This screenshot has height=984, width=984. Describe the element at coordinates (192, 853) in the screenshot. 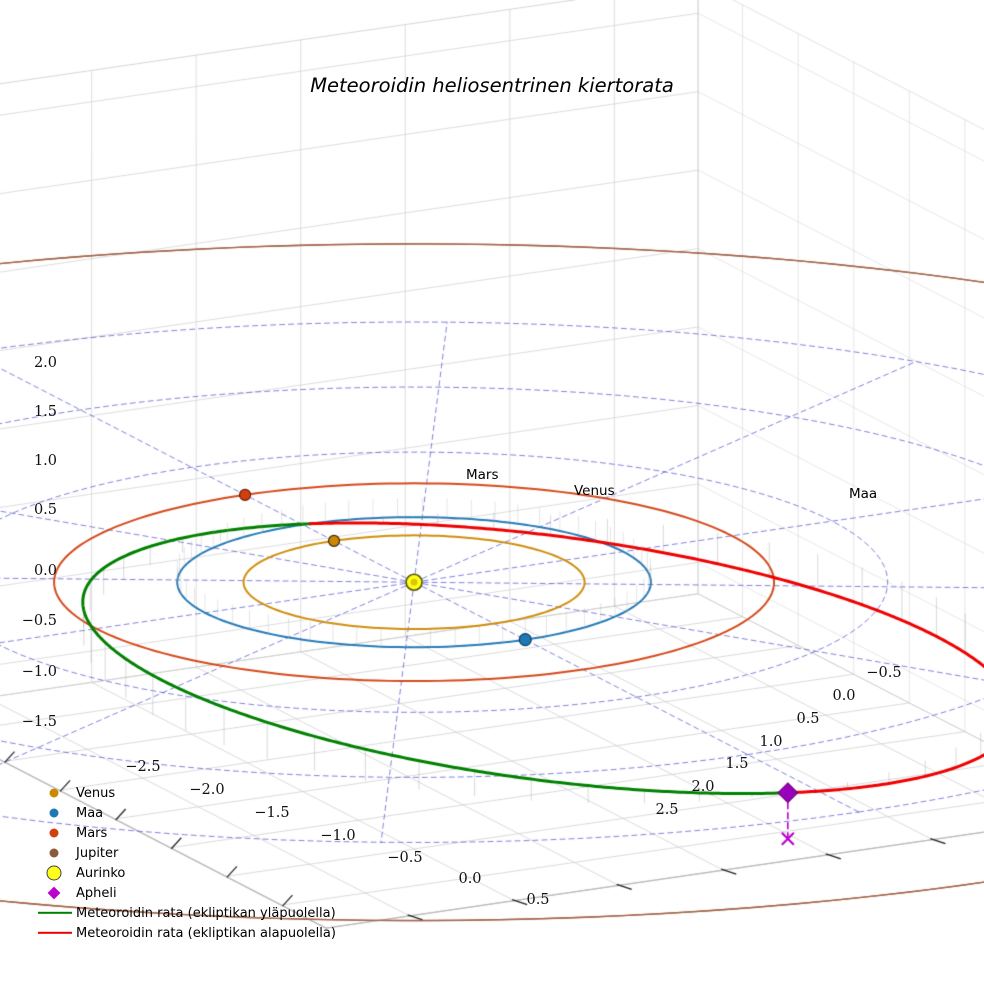

I see `legend-item-jupiter: Jupiter` at that location.